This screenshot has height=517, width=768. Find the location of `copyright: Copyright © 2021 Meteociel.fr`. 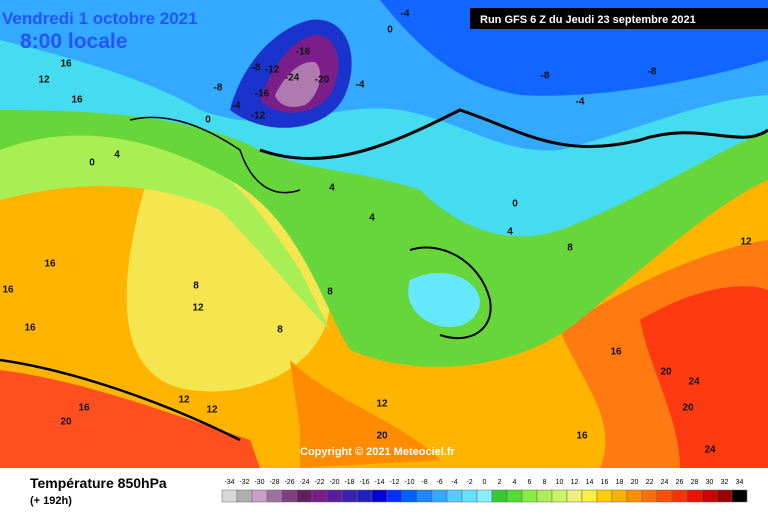

copyright: Copyright © 2021 Meteociel.fr is located at coordinates (378, 452).